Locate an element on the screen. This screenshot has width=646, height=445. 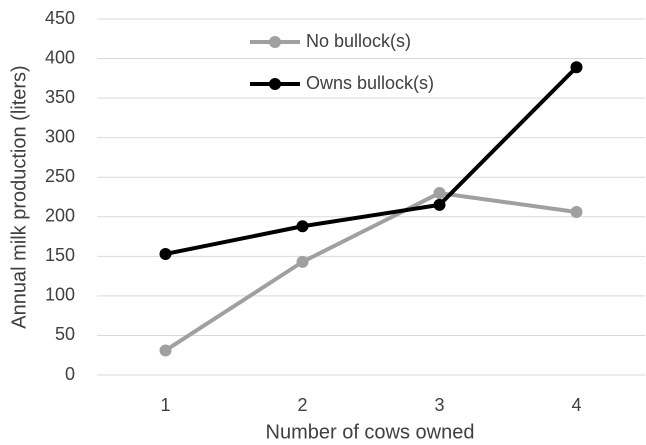
legend-label: No bullock(s) is located at coordinates (358, 41).